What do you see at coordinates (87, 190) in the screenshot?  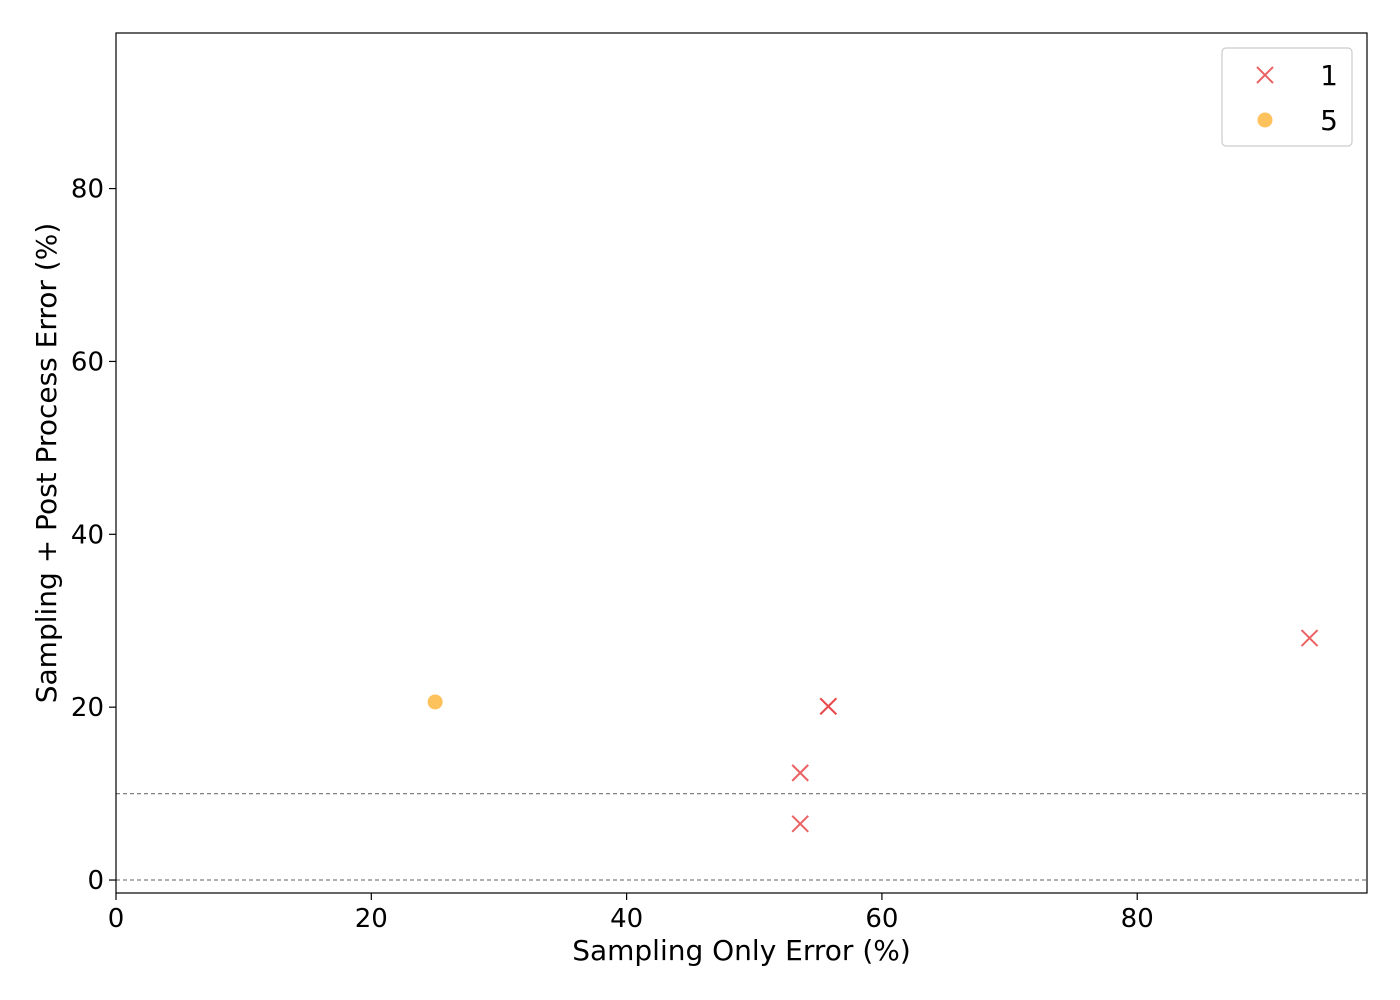 I see `y-tick-label: 80` at bounding box center [87, 190].